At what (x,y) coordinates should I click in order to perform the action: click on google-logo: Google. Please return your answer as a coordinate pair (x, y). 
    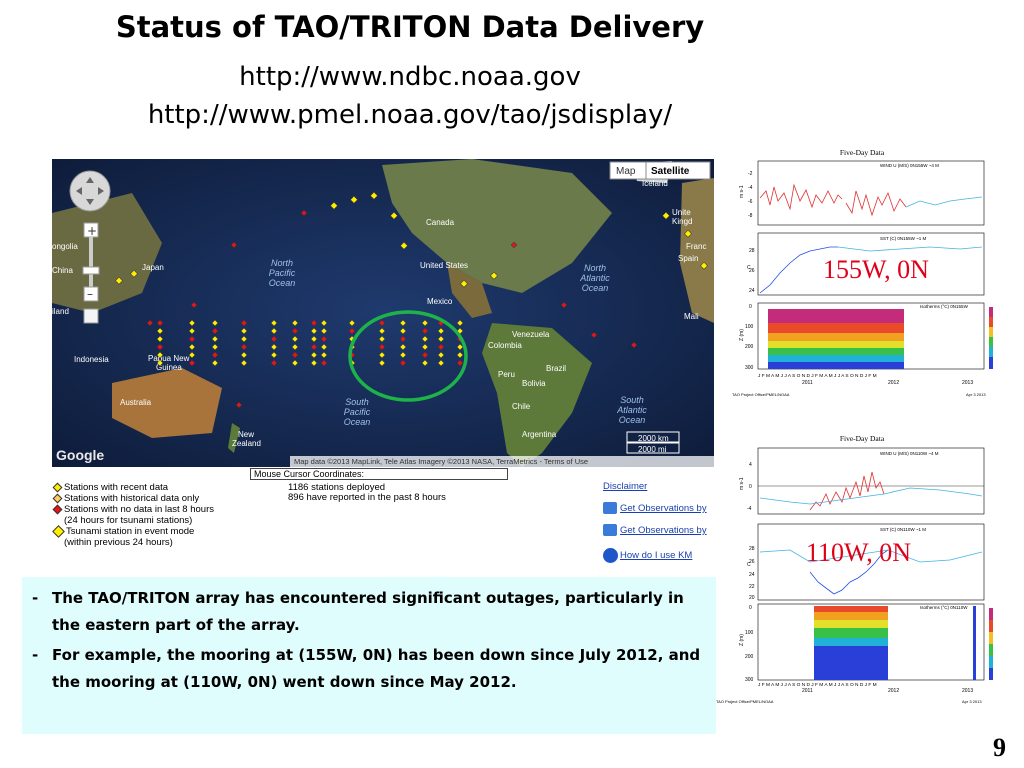
    Looking at the image, I should click on (80, 455).